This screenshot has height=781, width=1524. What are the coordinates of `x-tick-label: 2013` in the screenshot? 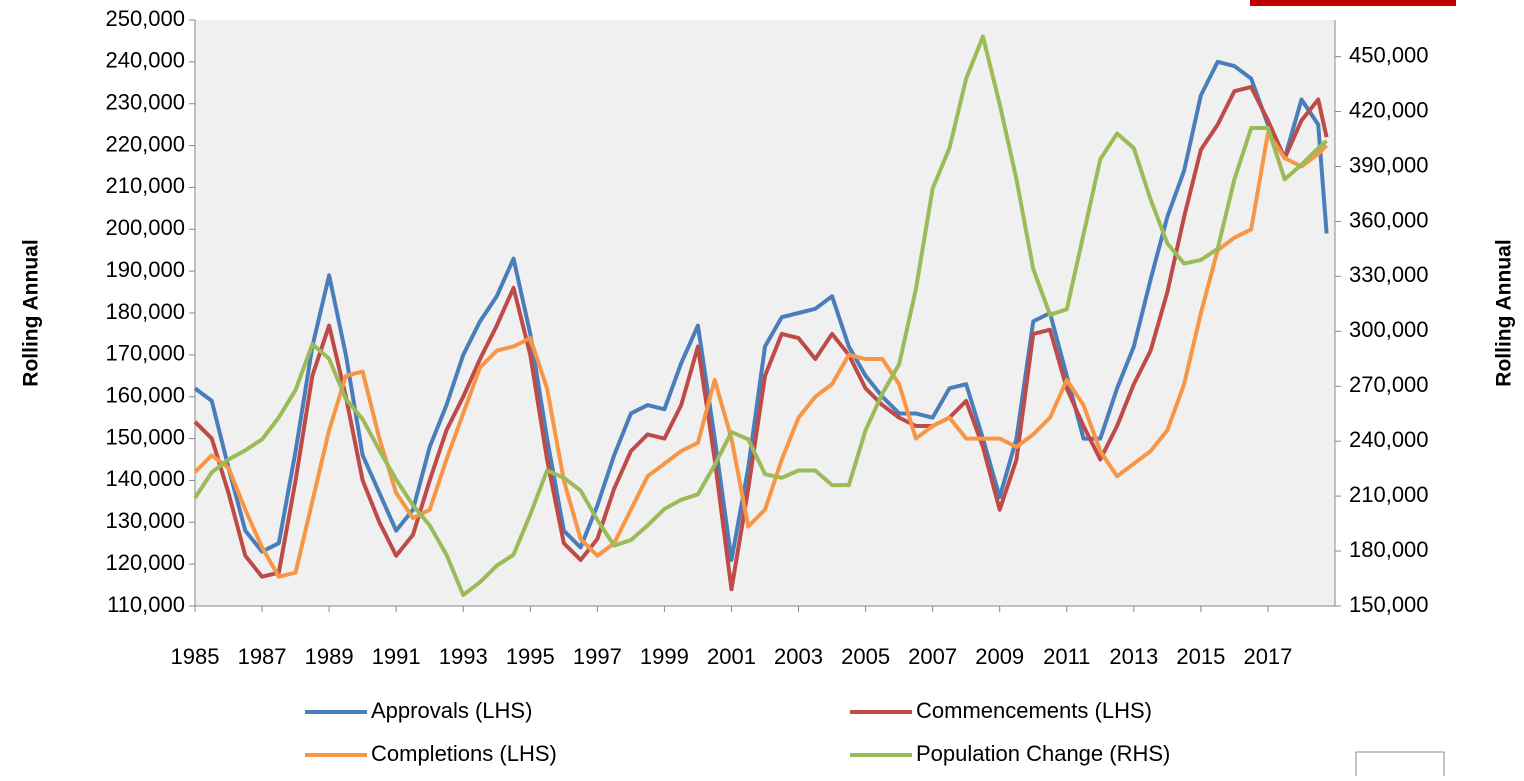 It's located at (1133, 656).